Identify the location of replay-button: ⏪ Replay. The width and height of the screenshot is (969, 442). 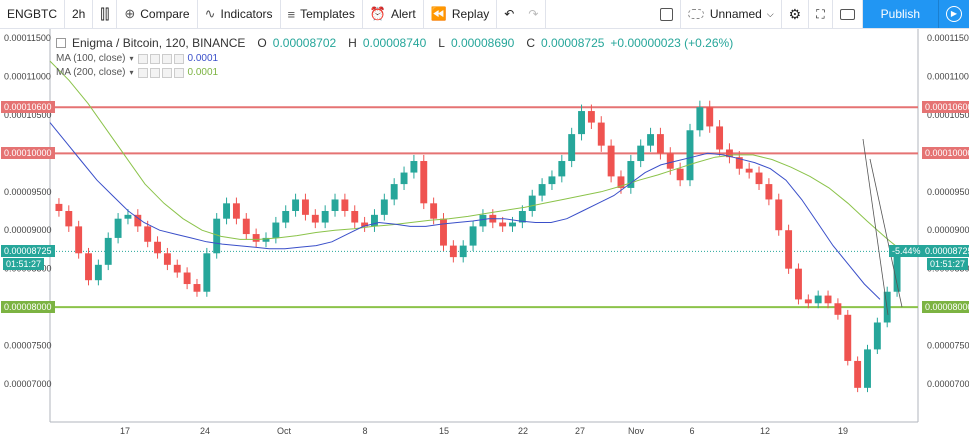
(461, 14).